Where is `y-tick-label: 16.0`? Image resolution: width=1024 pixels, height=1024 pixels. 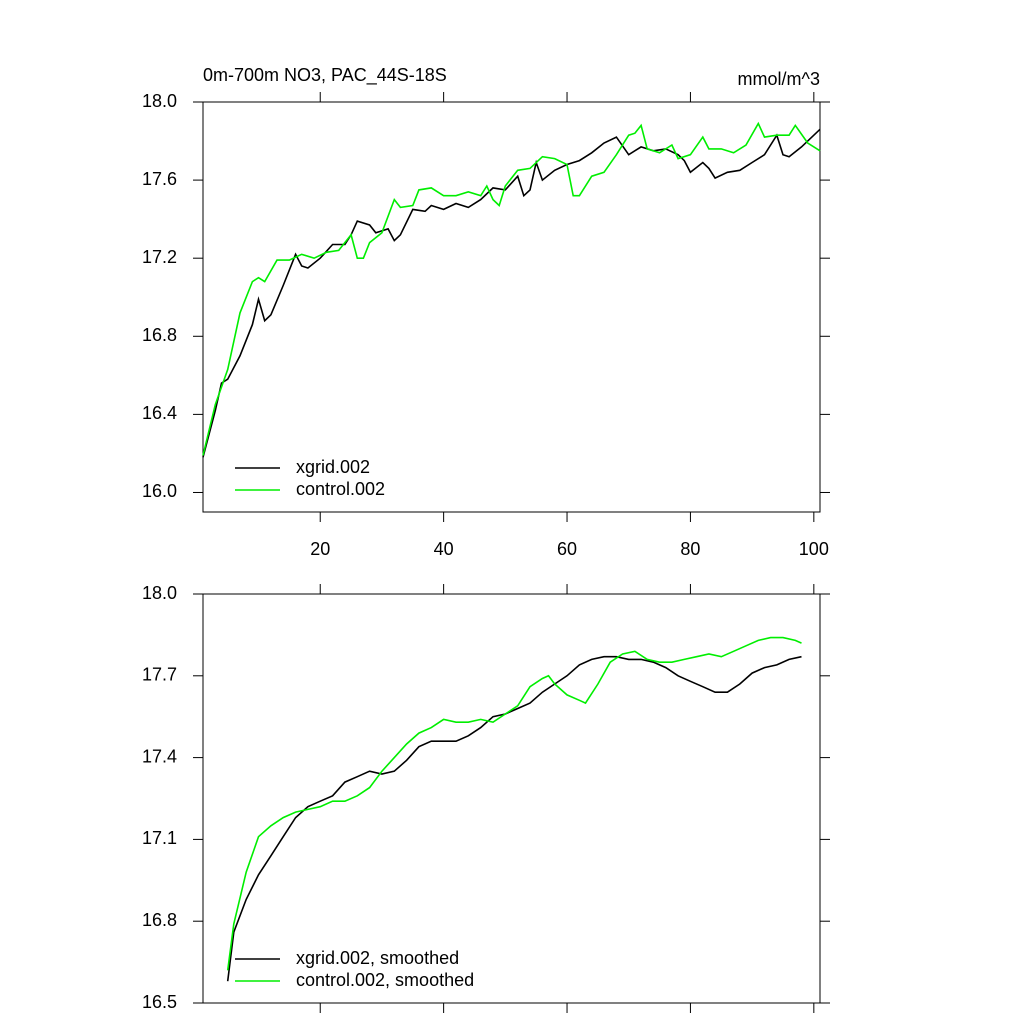
y-tick-label: 16.0 is located at coordinates (159, 491).